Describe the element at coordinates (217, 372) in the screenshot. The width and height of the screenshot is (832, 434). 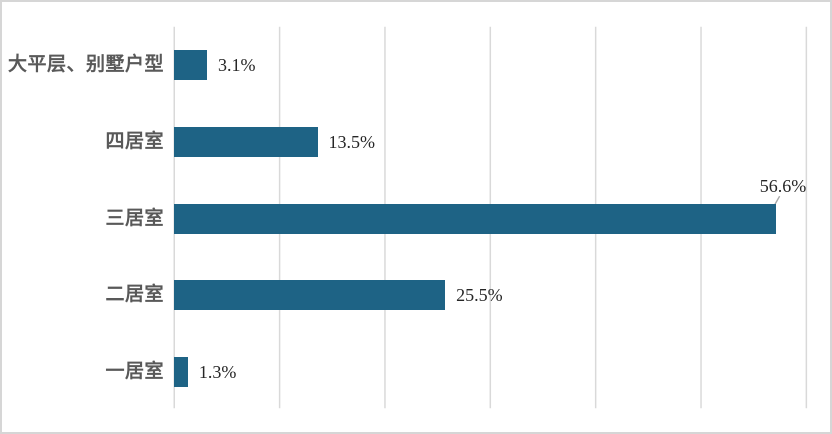
I see `value-label: 1.3%` at that location.